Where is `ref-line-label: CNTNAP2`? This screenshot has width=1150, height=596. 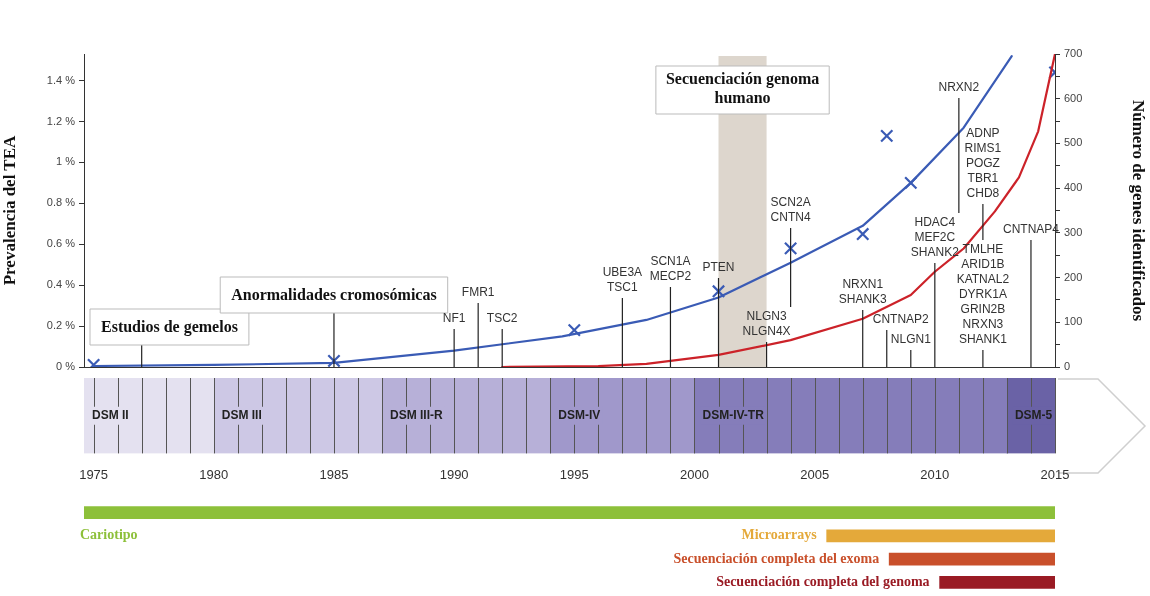 ref-line-label: CNTNAP2 is located at coordinates (901, 319).